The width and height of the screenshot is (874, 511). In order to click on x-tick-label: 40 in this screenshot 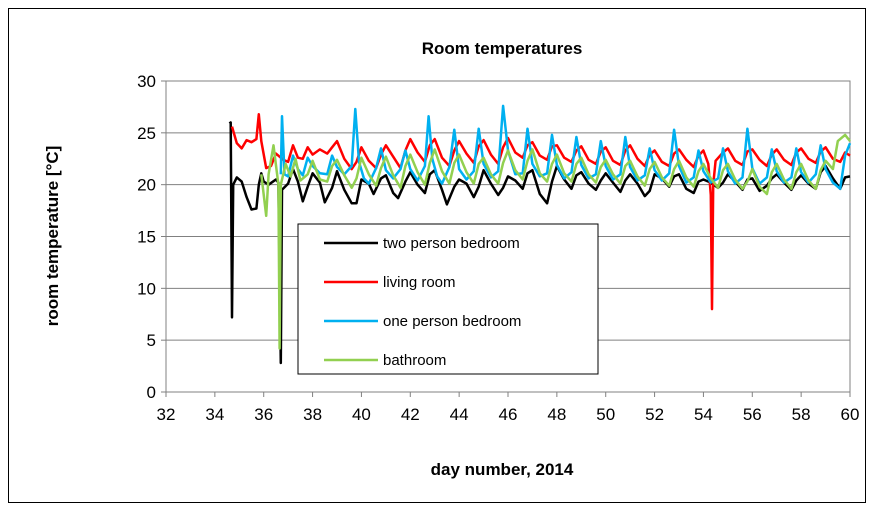, I will do `click(361, 414)`.